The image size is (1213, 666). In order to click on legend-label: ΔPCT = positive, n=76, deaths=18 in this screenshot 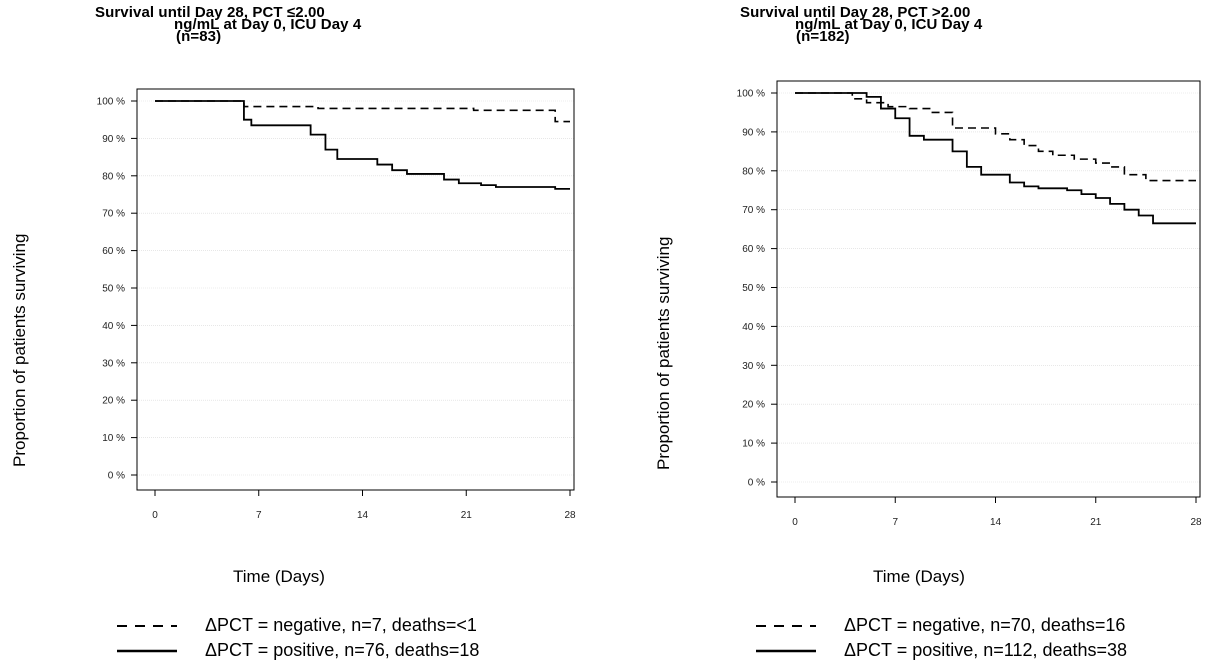, I will do `click(342, 650)`.